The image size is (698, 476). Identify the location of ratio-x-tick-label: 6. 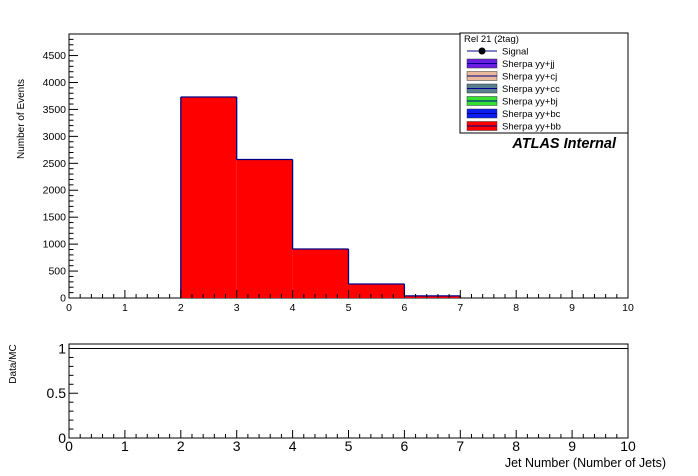
(405, 446).